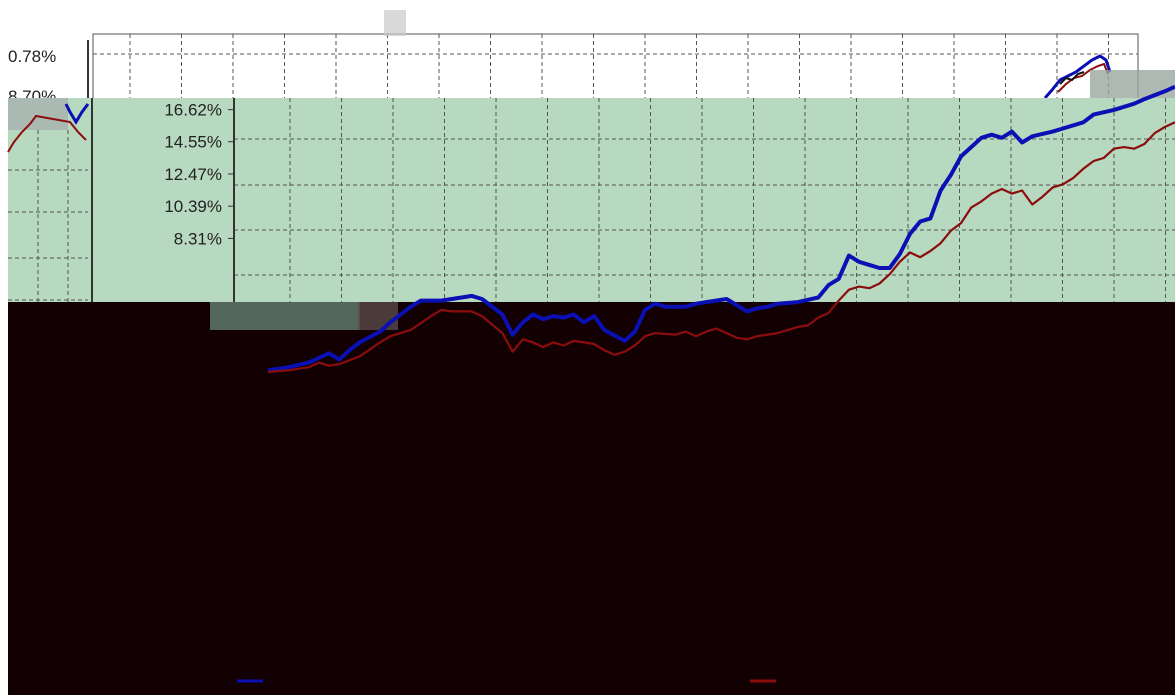  What do you see at coordinates (193, 174) in the screenshot?
I see `front-y-tick-label: 12.47%` at bounding box center [193, 174].